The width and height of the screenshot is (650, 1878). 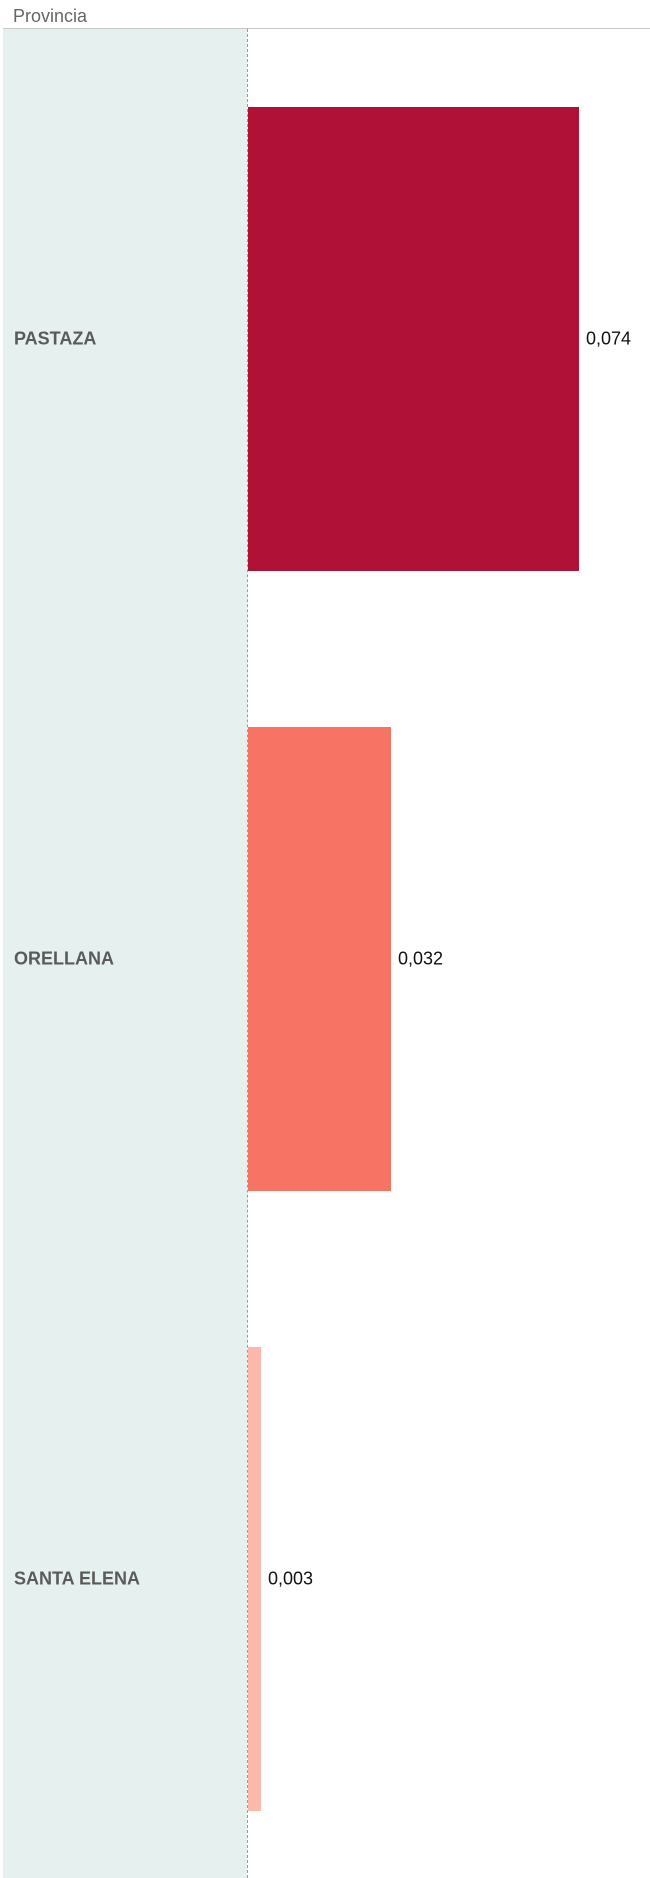 What do you see at coordinates (421, 958) in the screenshot?
I see `bar-value-label: 0,032` at bounding box center [421, 958].